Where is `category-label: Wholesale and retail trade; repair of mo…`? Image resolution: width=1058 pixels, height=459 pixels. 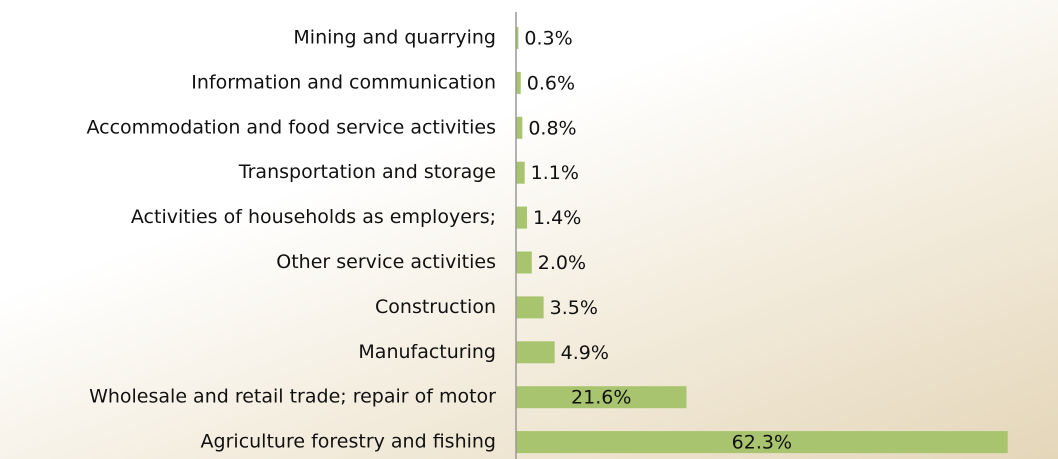 category-label: Wholesale and retail trade; repair of mo… is located at coordinates (292, 397).